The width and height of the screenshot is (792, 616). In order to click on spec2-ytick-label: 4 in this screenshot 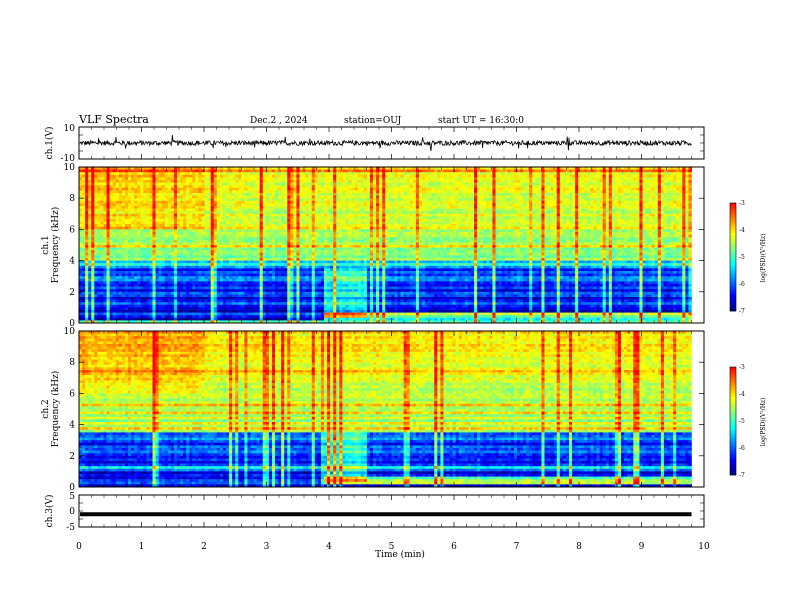, I will do `click(72, 426)`.